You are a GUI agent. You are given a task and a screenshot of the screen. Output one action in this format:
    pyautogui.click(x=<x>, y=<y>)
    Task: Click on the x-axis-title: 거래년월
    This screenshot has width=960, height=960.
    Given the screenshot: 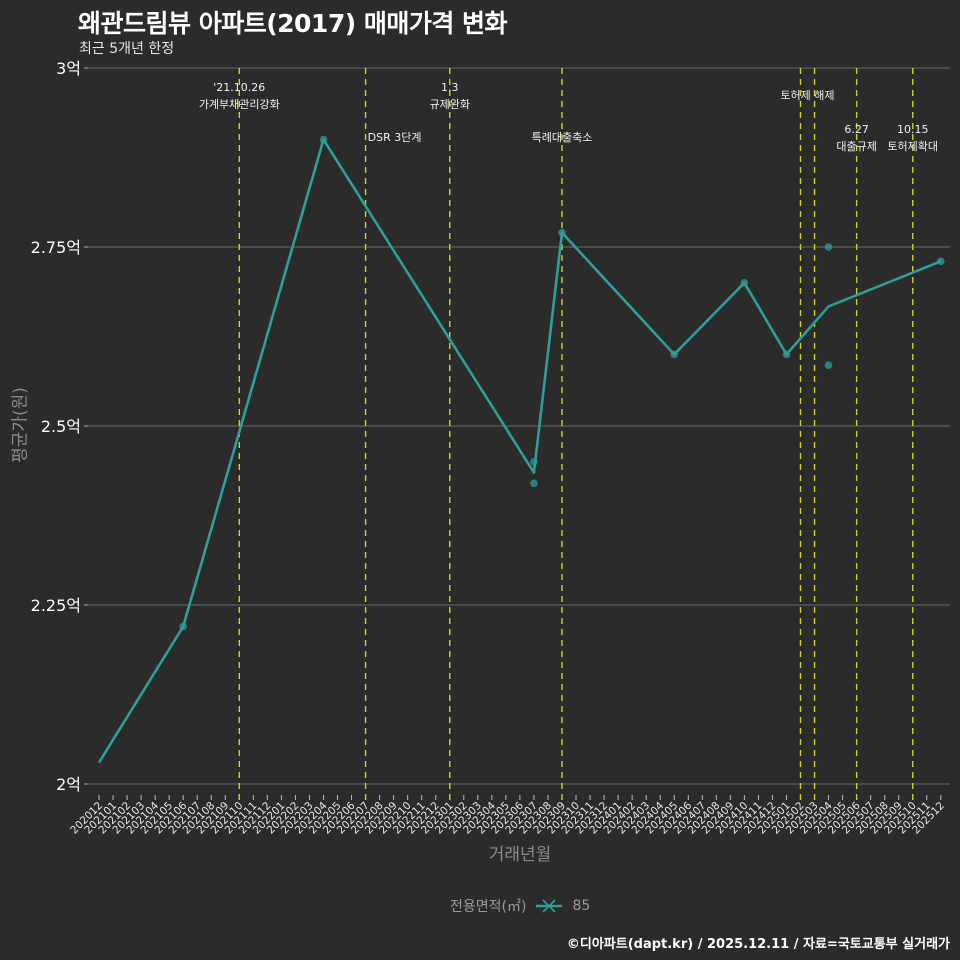 What is the action you would take?
    pyautogui.click(x=520, y=855)
    